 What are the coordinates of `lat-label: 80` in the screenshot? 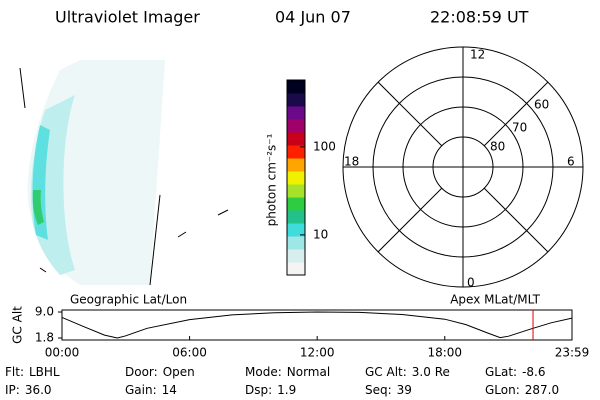 It's located at (497, 147).